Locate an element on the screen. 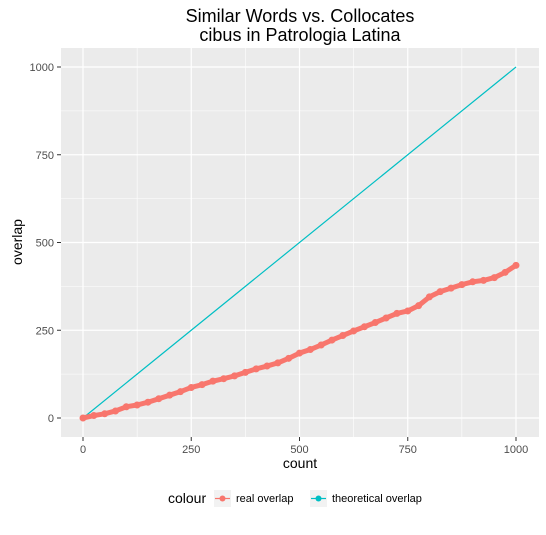 Image resolution: width=546 pixels, height=535 pixels. y-tick-label: 250 is located at coordinates (45, 331).